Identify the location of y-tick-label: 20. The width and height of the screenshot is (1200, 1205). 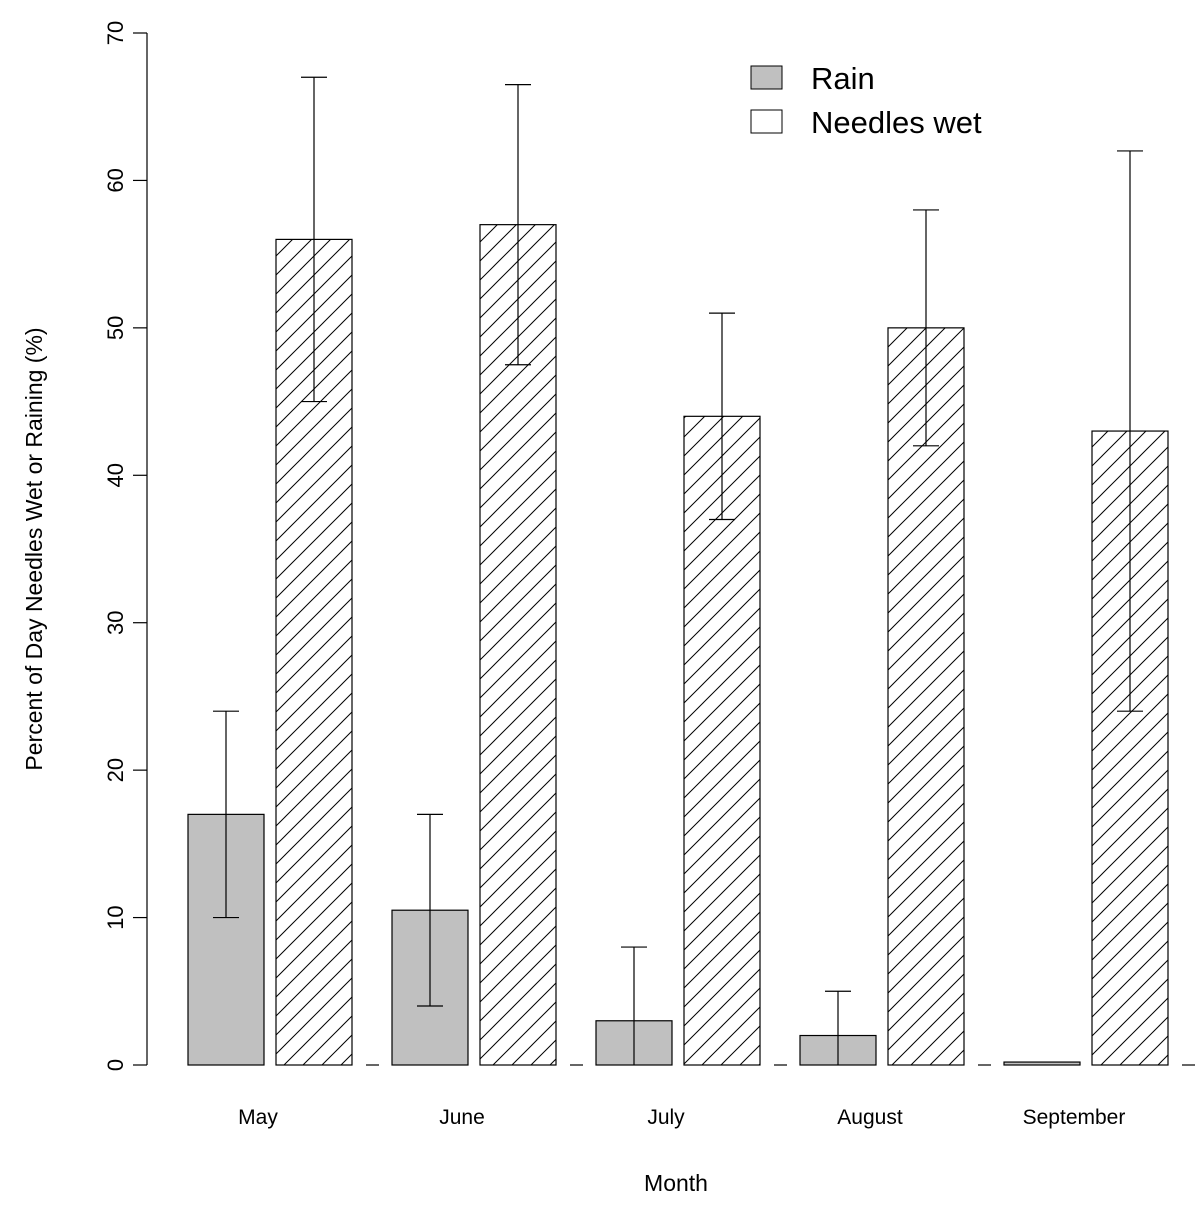
(115, 770).